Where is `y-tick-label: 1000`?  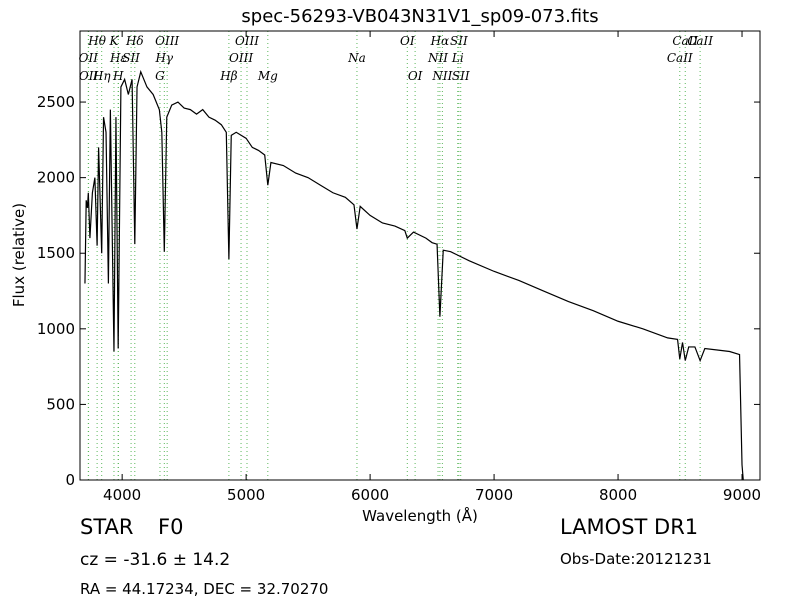 y-tick-label: 1000 is located at coordinates (56, 329).